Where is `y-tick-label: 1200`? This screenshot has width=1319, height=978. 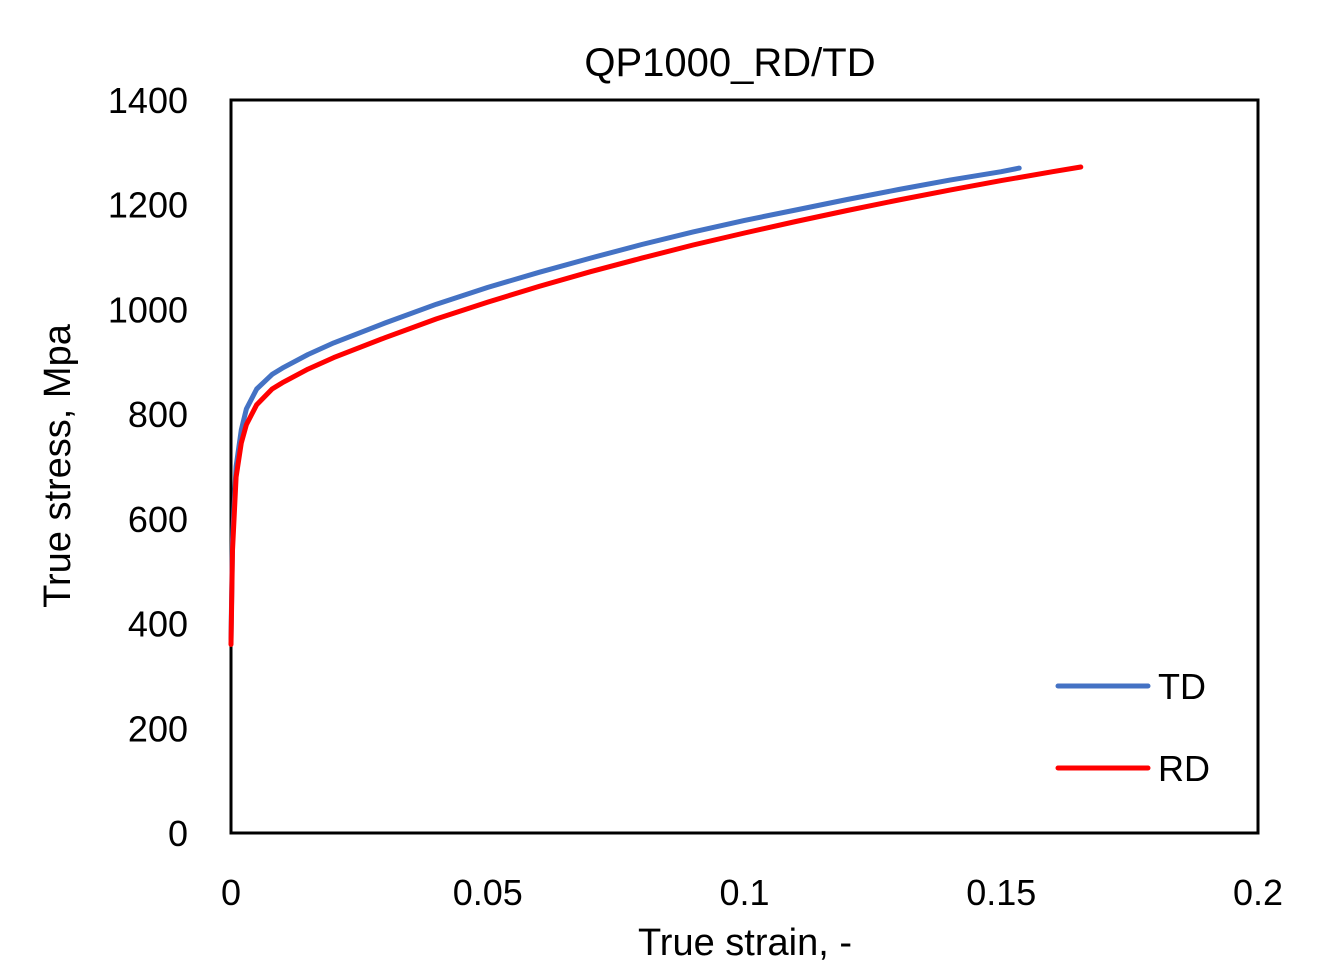
y-tick-label: 1200 is located at coordinates (148, 205).